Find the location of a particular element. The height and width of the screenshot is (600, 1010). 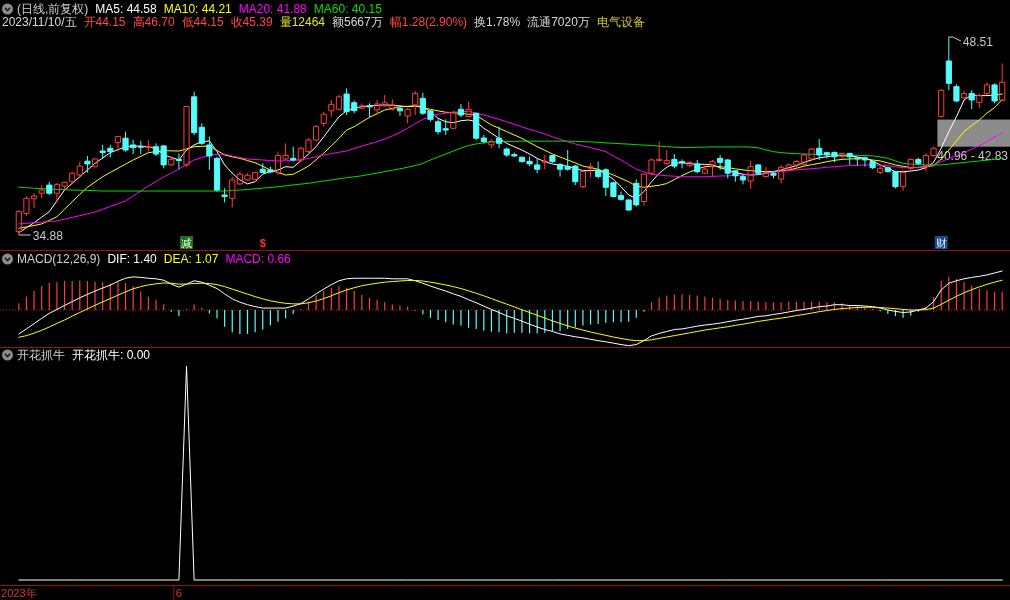

series-label: DEA: 1.07 is located at coordinates (191, 259).